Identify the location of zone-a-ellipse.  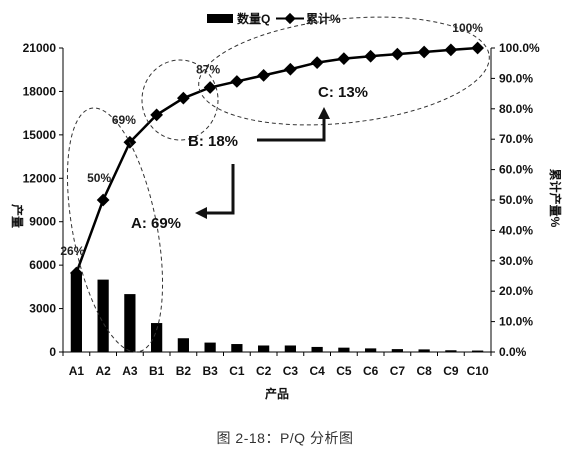
(115, 230).